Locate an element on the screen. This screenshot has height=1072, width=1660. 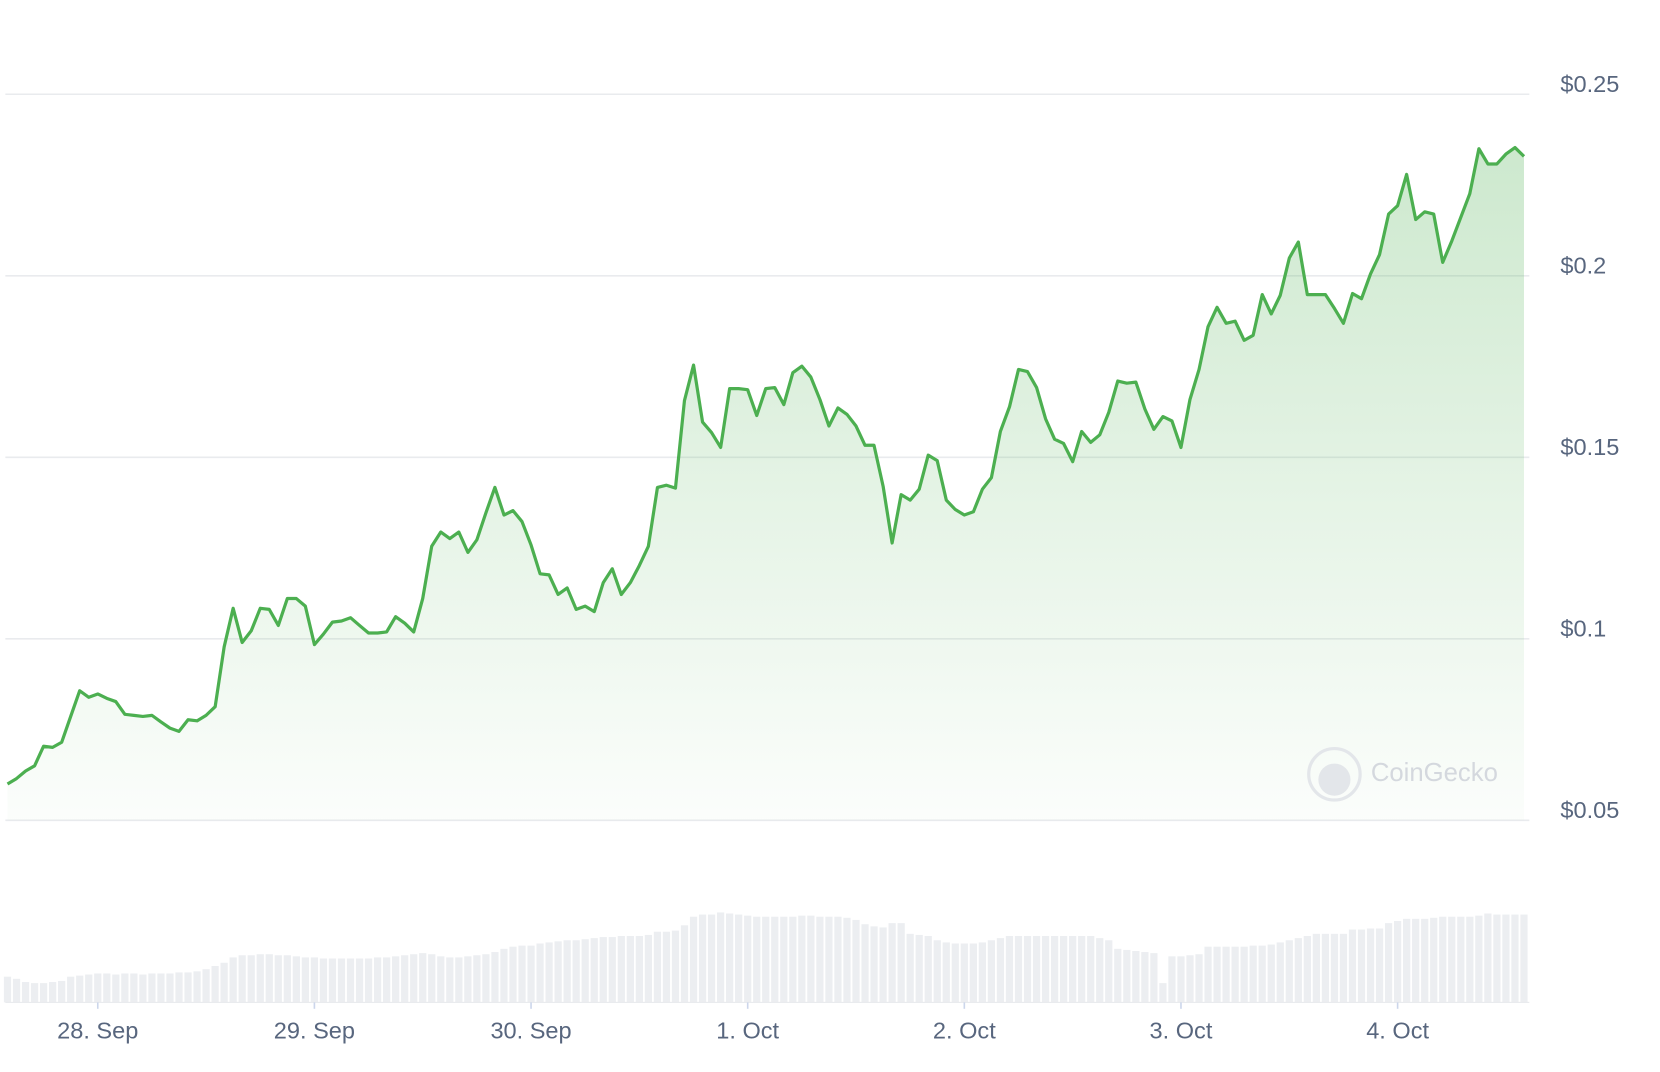
x-tick-label: 4. Oct is located at coordinates (1397, 1031).